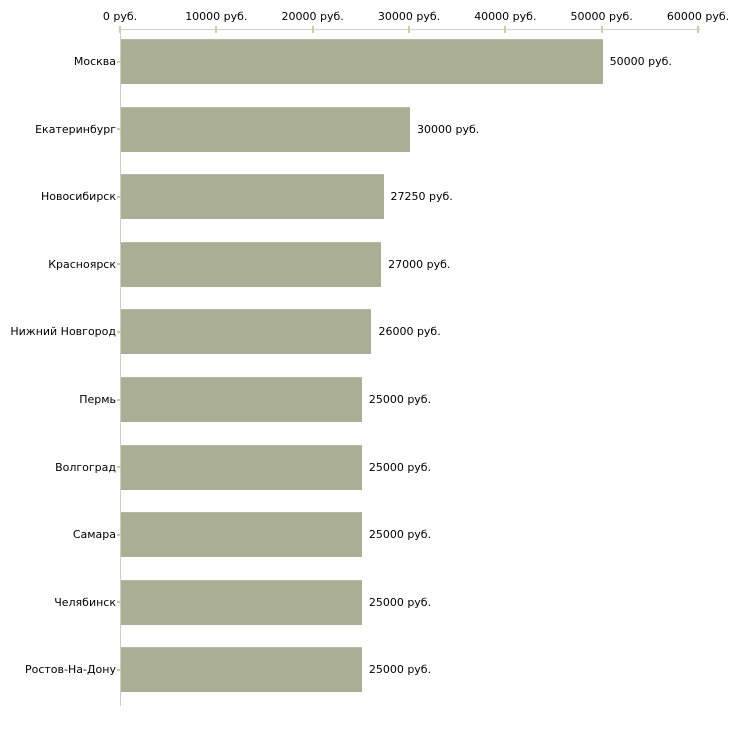  Describe the element at coordinates (97, 399) in the screenshot. I see `category-label: Пермь` at that location.